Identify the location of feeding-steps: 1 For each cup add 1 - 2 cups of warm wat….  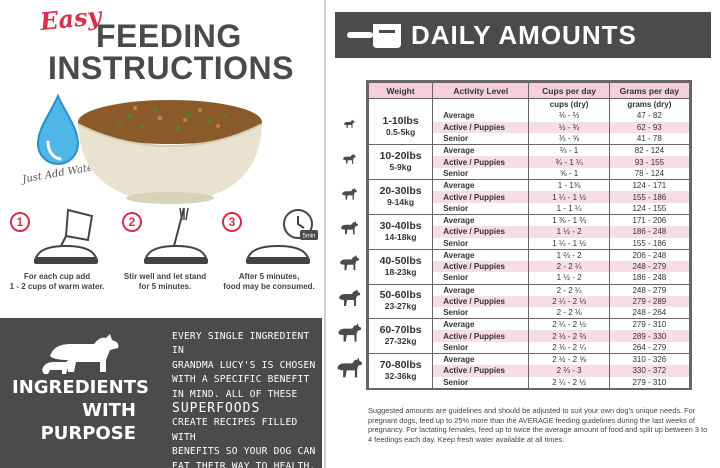
(161, 261).